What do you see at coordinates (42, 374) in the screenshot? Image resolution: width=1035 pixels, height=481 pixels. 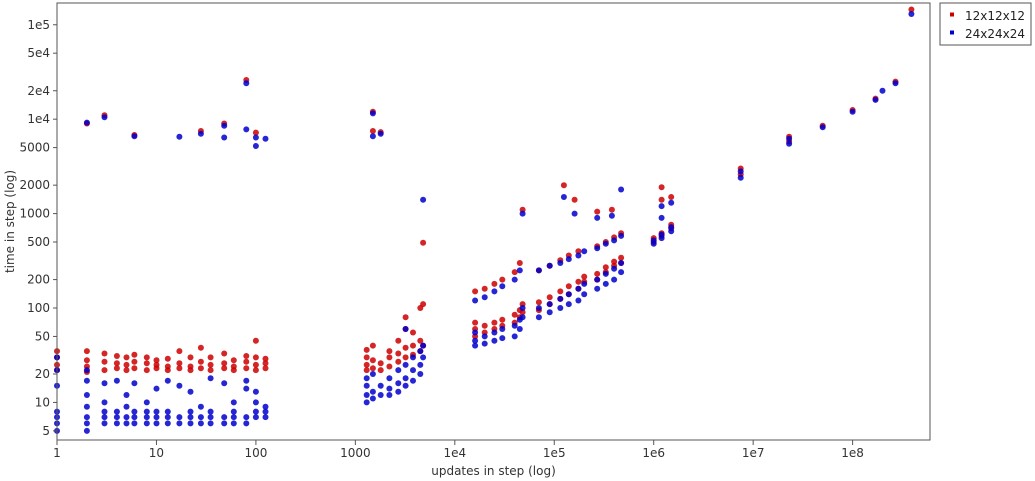 I see `y-tick-label: 20` at bounding box center [42, 374].